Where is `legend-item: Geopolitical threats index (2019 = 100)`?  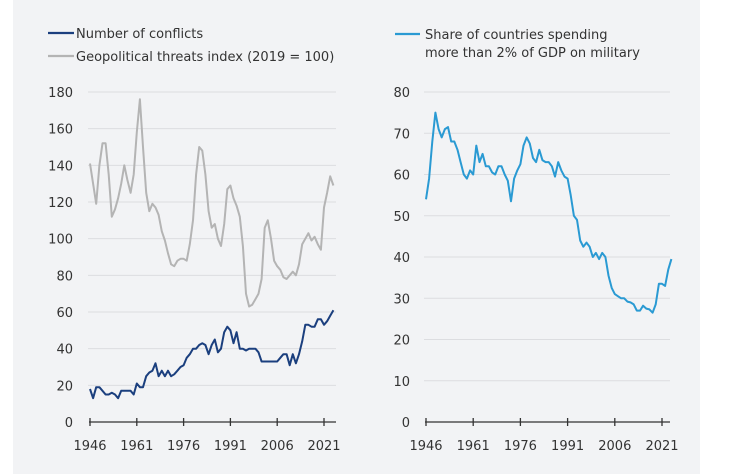
legend-item: Geopolitical threats index (2019 = 100) is located at coordinates (191, 57).